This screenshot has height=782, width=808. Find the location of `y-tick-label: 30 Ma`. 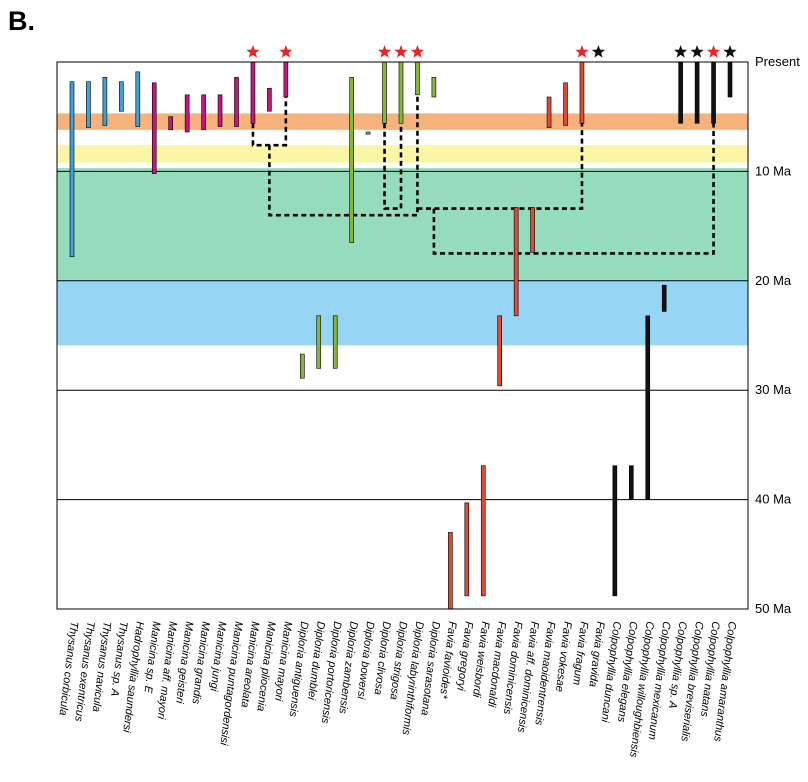

y-tick-label: 30 Ma is located at coordinates (773, 389).